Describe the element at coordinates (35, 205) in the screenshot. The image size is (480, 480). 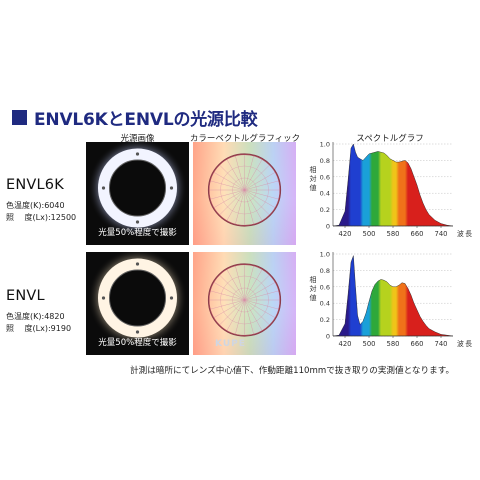
I see `color-temp-1: 色温度(K):6040` at that location.